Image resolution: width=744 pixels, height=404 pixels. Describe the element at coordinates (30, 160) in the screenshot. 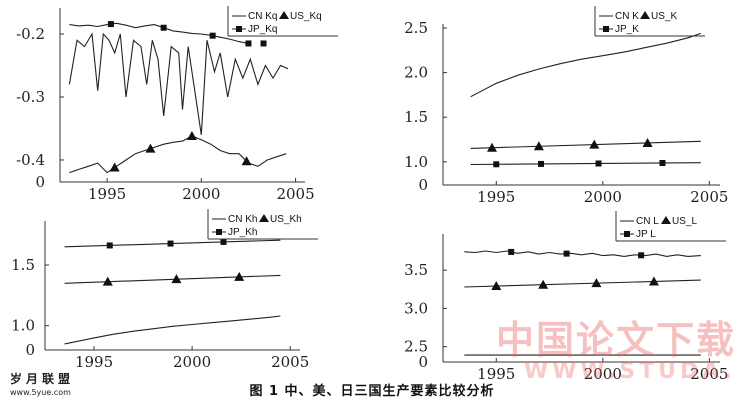

I see `y-tick-label: -0.4` at that location.